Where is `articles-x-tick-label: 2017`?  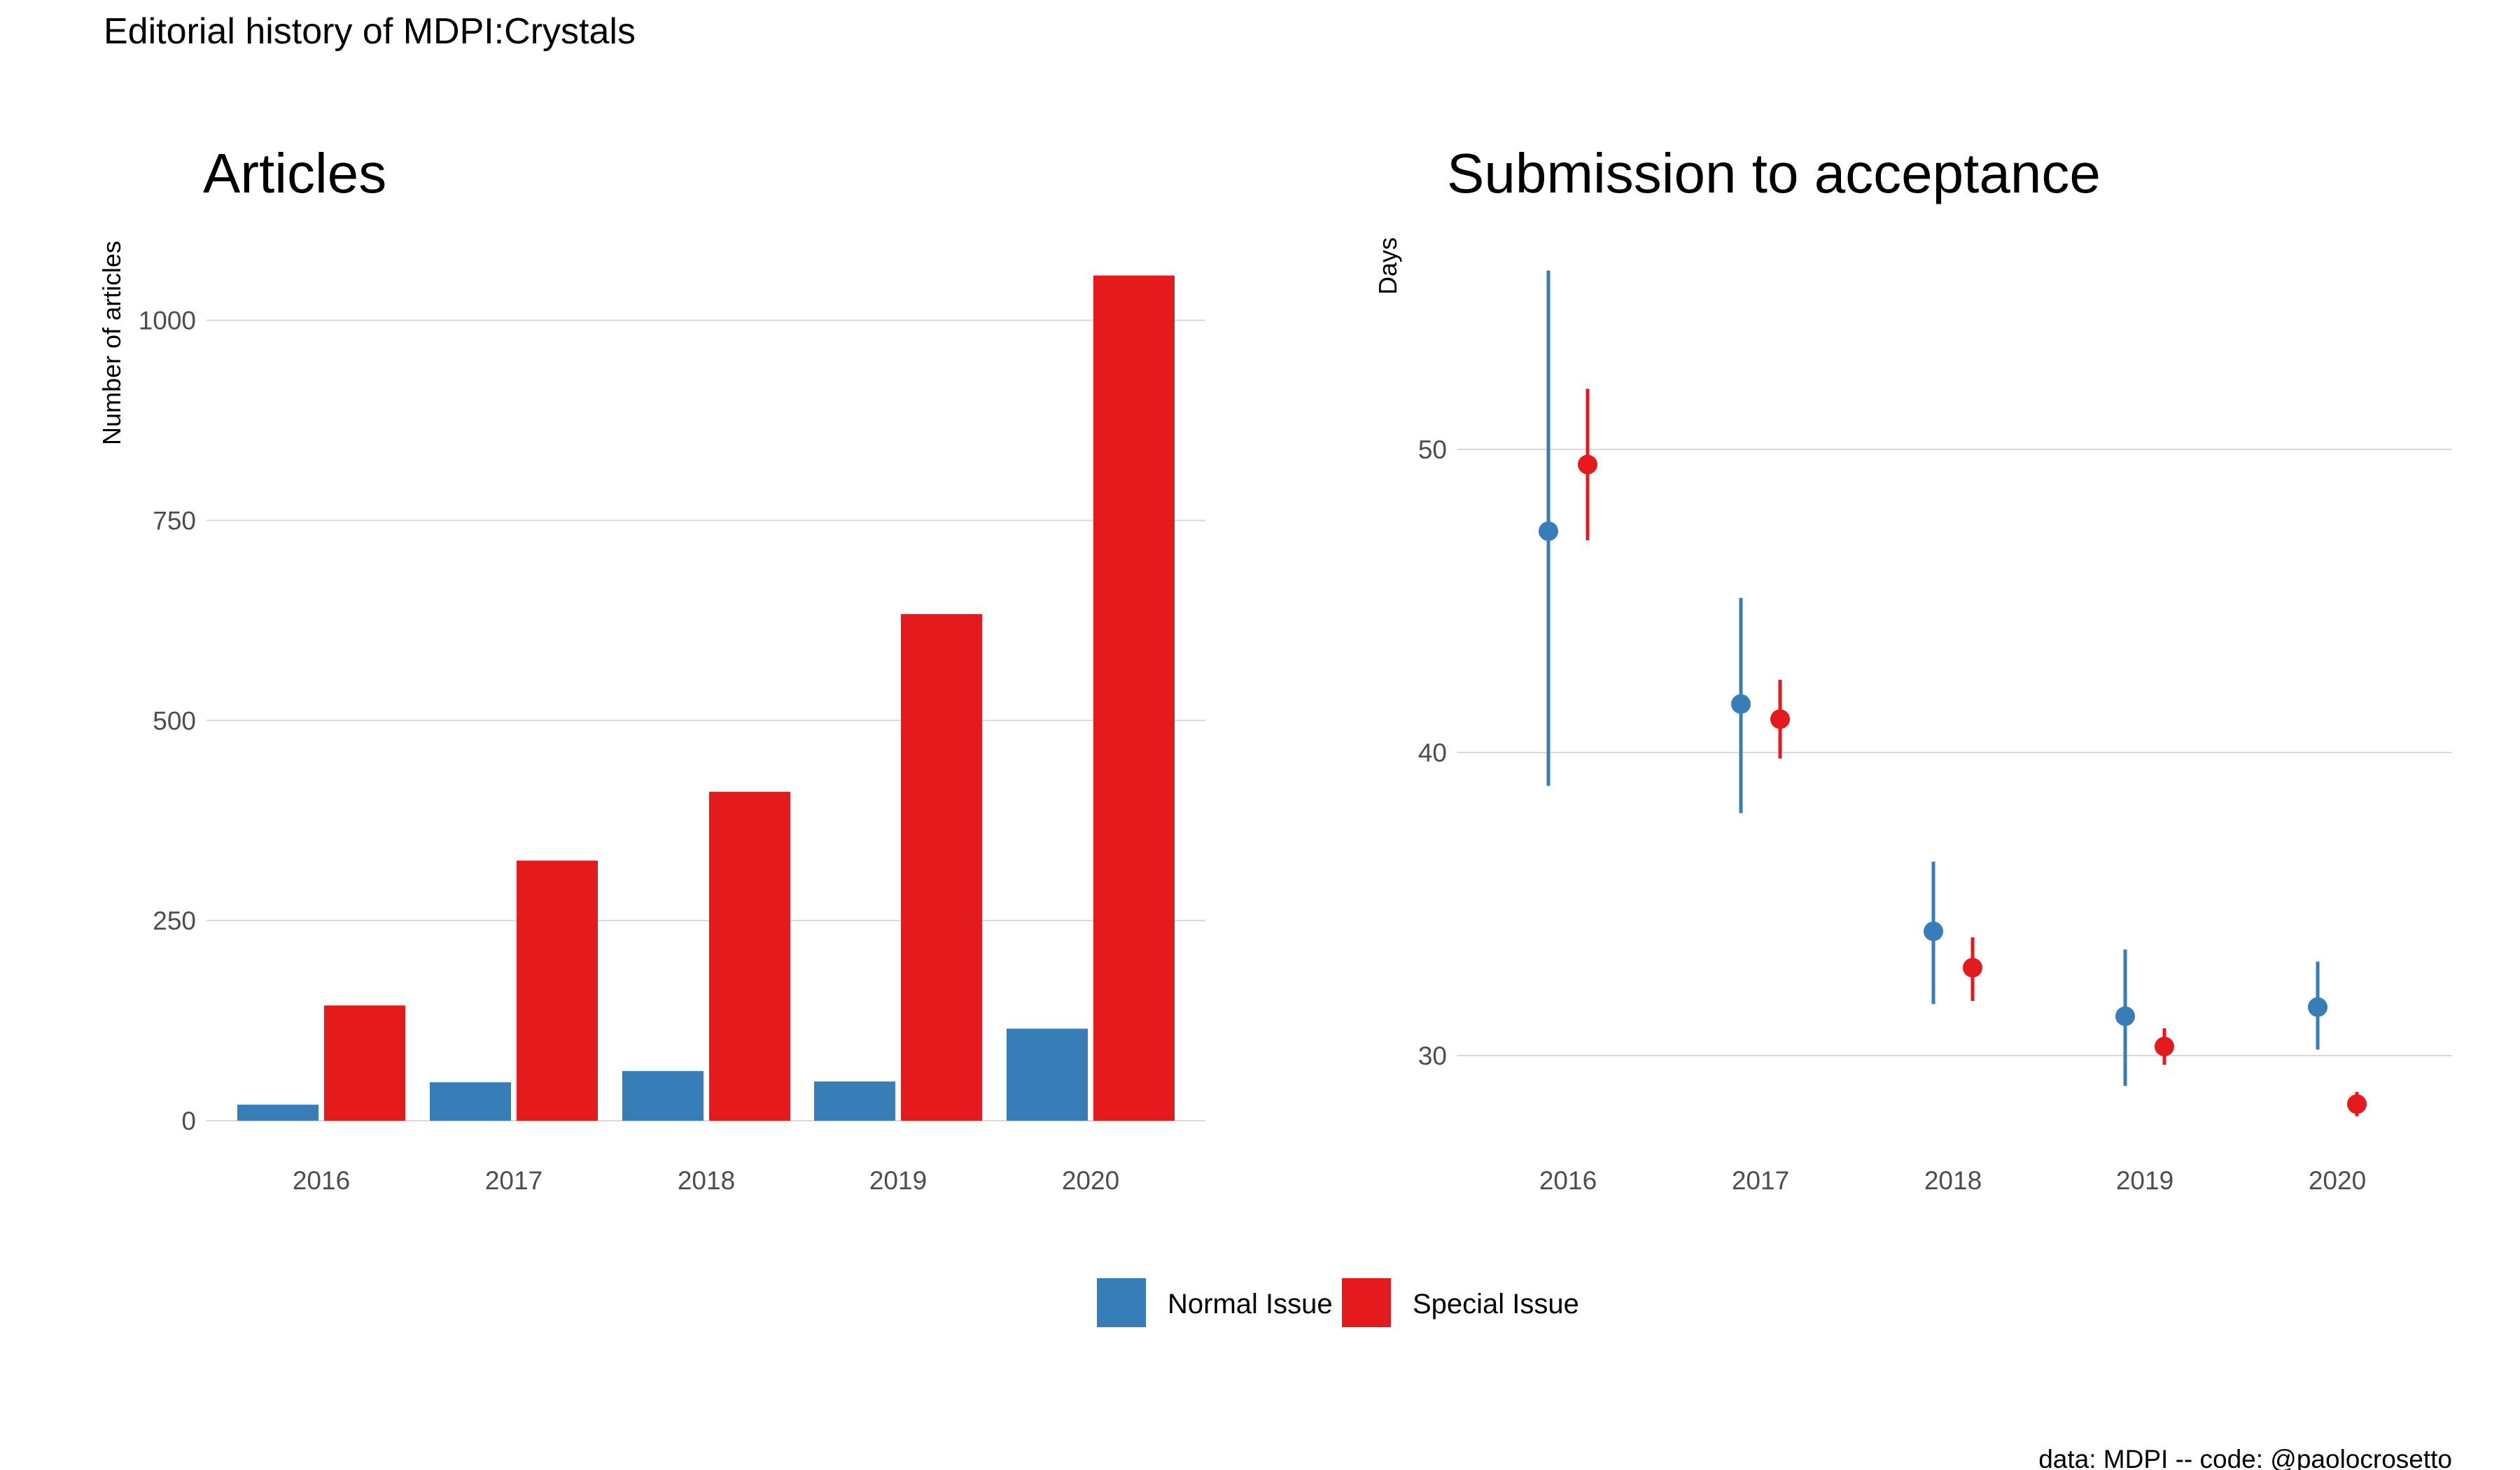 articles-x-tick-label: 2017 is located at coordinates (513, 1180).